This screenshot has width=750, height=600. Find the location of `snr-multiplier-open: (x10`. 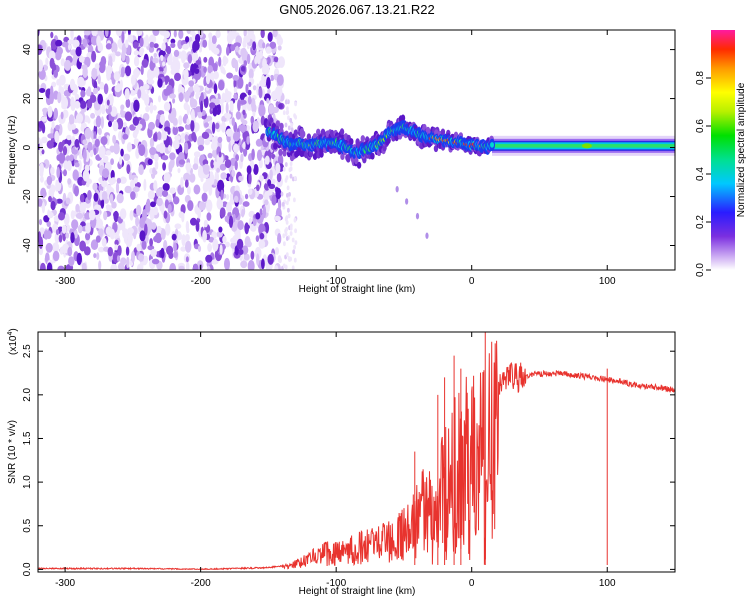

snr-multiplier-open: (x10 is located at coordinates (13, 345).